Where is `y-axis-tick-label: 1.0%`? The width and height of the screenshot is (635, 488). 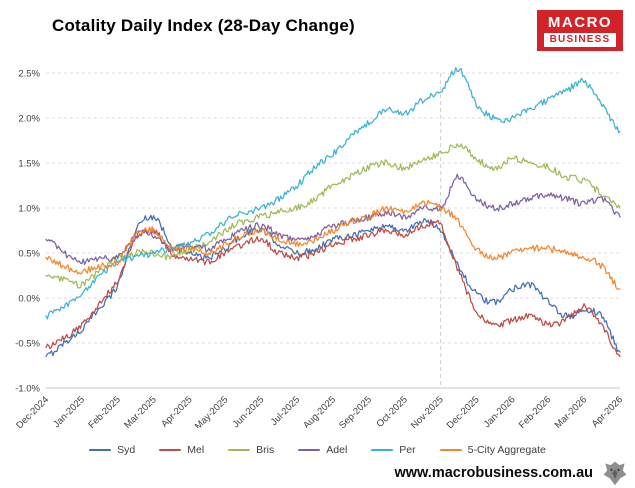 y-axis-tick-label: 1.0% is located at coordinates (29, 208).